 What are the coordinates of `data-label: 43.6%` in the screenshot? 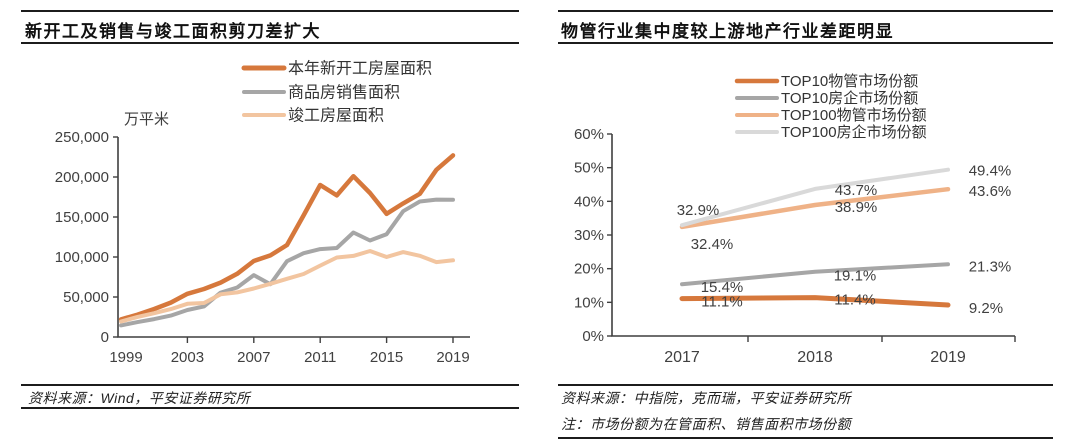 It's located at (990, 191).